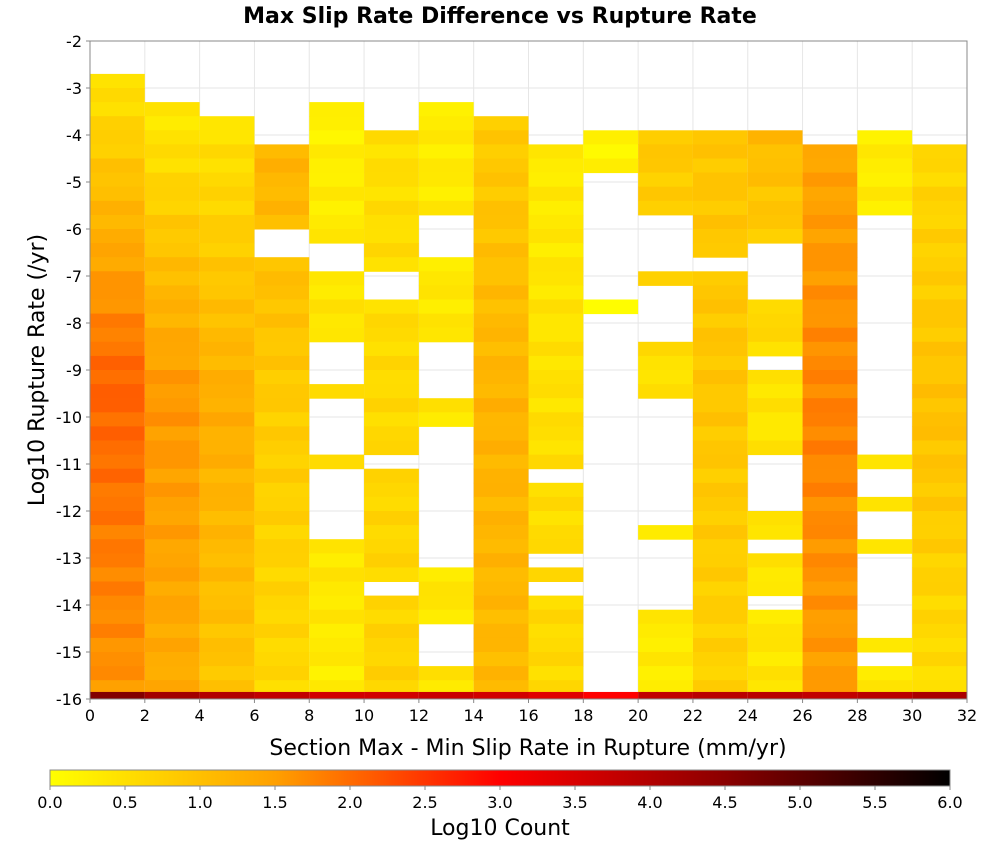 The width and height of the screenshot is (1000, 850). Describe the element at coordinates (349, 802) in the screenshot. I see `colorbar-tick-label: 2.0` at that location.